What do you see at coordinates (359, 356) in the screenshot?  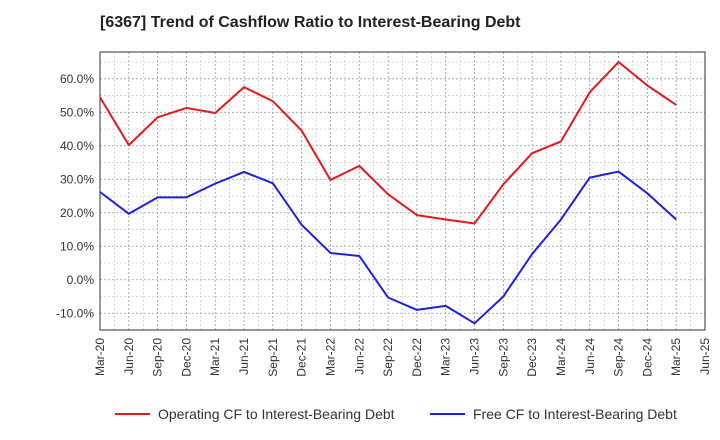 I see `x-tick-label: Jun-22` at bounding box center [359, 356].